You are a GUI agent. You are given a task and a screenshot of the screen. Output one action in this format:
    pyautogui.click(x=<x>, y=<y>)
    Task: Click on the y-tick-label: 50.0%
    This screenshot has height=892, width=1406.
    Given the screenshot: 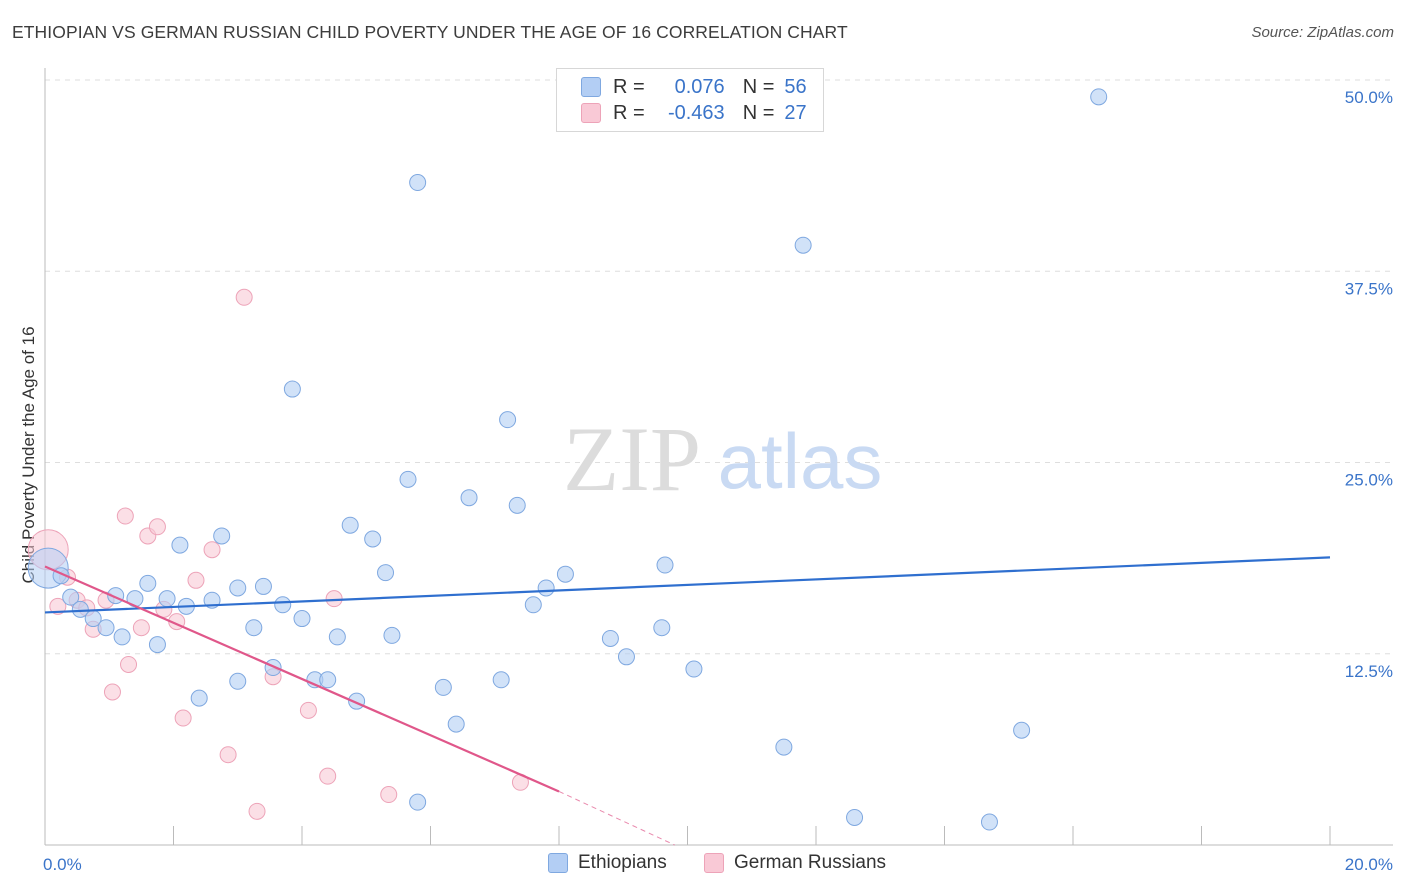 What is the action you would take?
    pyautogui.click(x=1369, y=97)
    